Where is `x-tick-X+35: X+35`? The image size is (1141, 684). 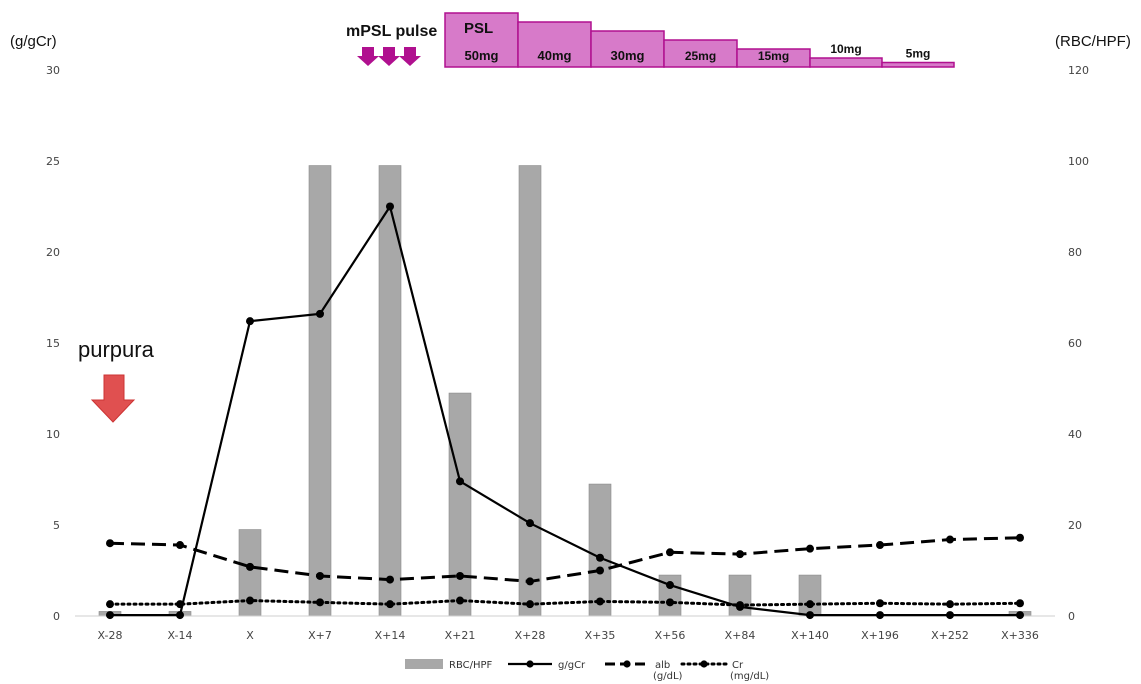 x-tick-X+35: X+35 is located at coordinates (600, 635).